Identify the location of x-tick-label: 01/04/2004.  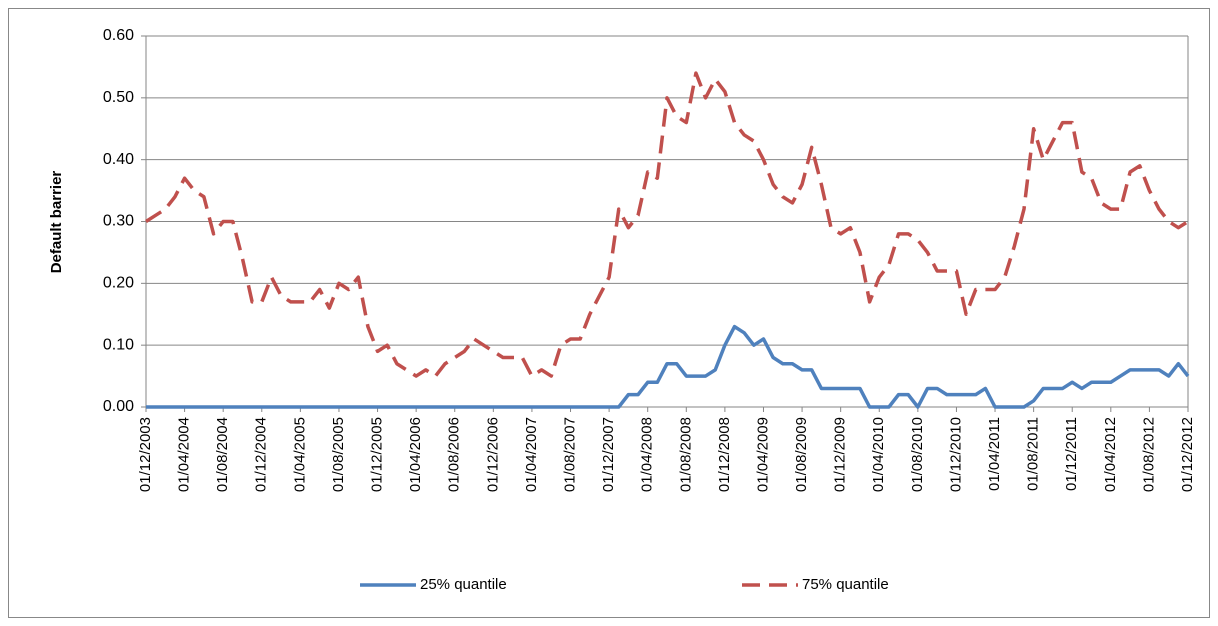
(184, 454).